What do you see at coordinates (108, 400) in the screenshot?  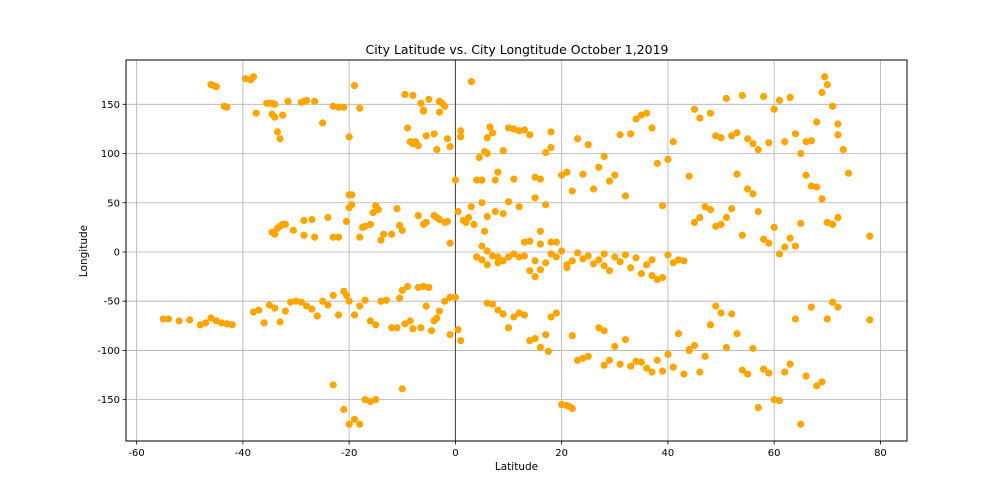 I see `y-tick-label: -150` at bounding box center [108, 400].